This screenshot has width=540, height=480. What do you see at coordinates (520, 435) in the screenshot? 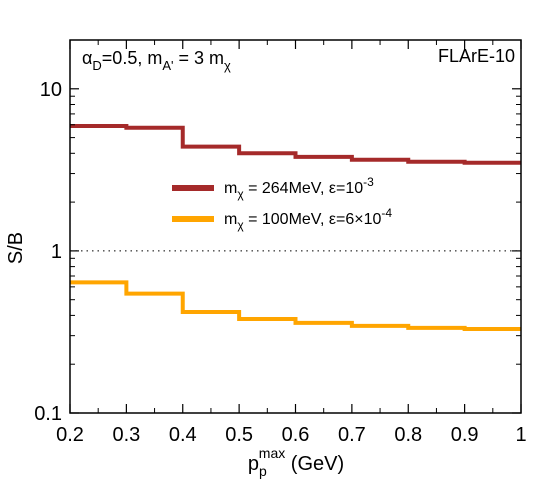
I see `x-tick-label: 1` at bounding box center [520, 435].